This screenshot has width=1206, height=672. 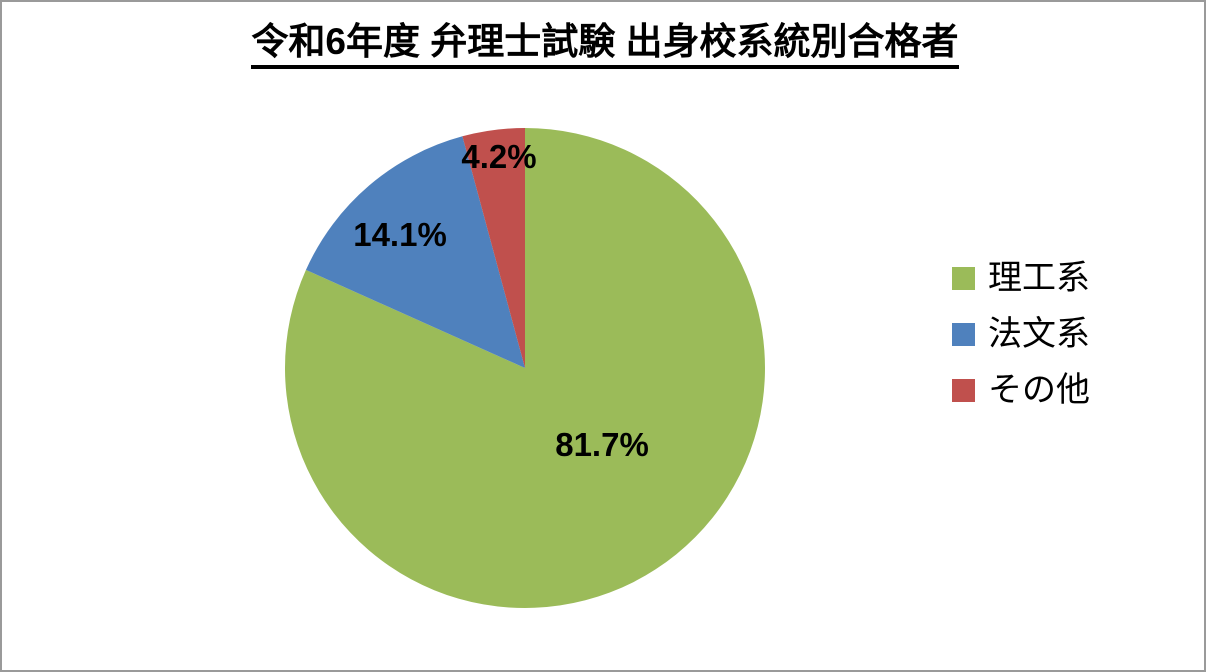 What do you see at coordinates (963, 334) in the screenshot?
I see `legend-swatch-blue-icon` at bounding box center [963, 334].